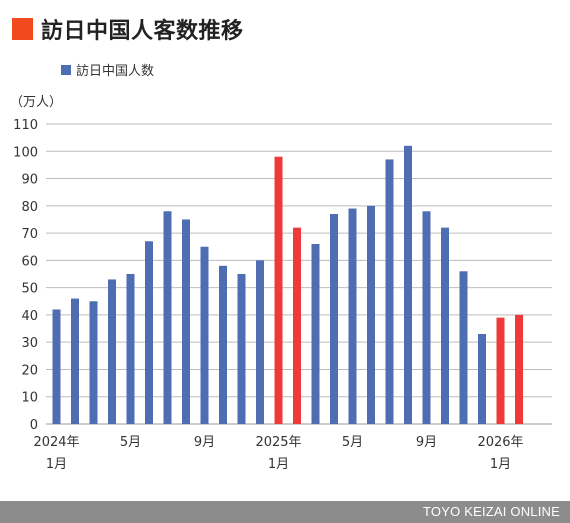  Describe the element at coordinates (25, 152) in the screenshot. I see `y-tick-label: 100` at that location.